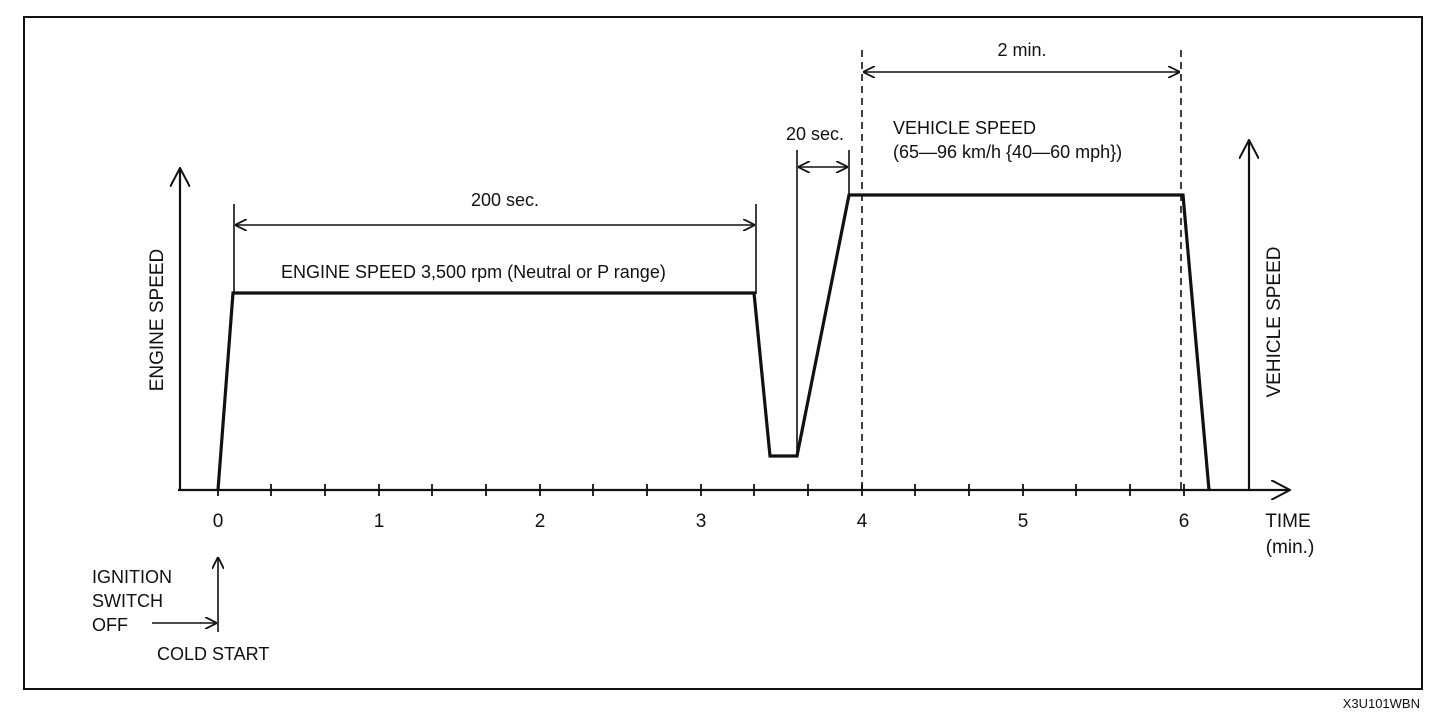 The image size is (1456, 716). What do you see at coordinates (540, 521) in the screenshot?
I see `tick-label-2: 2` at bounding box center [540, 521].